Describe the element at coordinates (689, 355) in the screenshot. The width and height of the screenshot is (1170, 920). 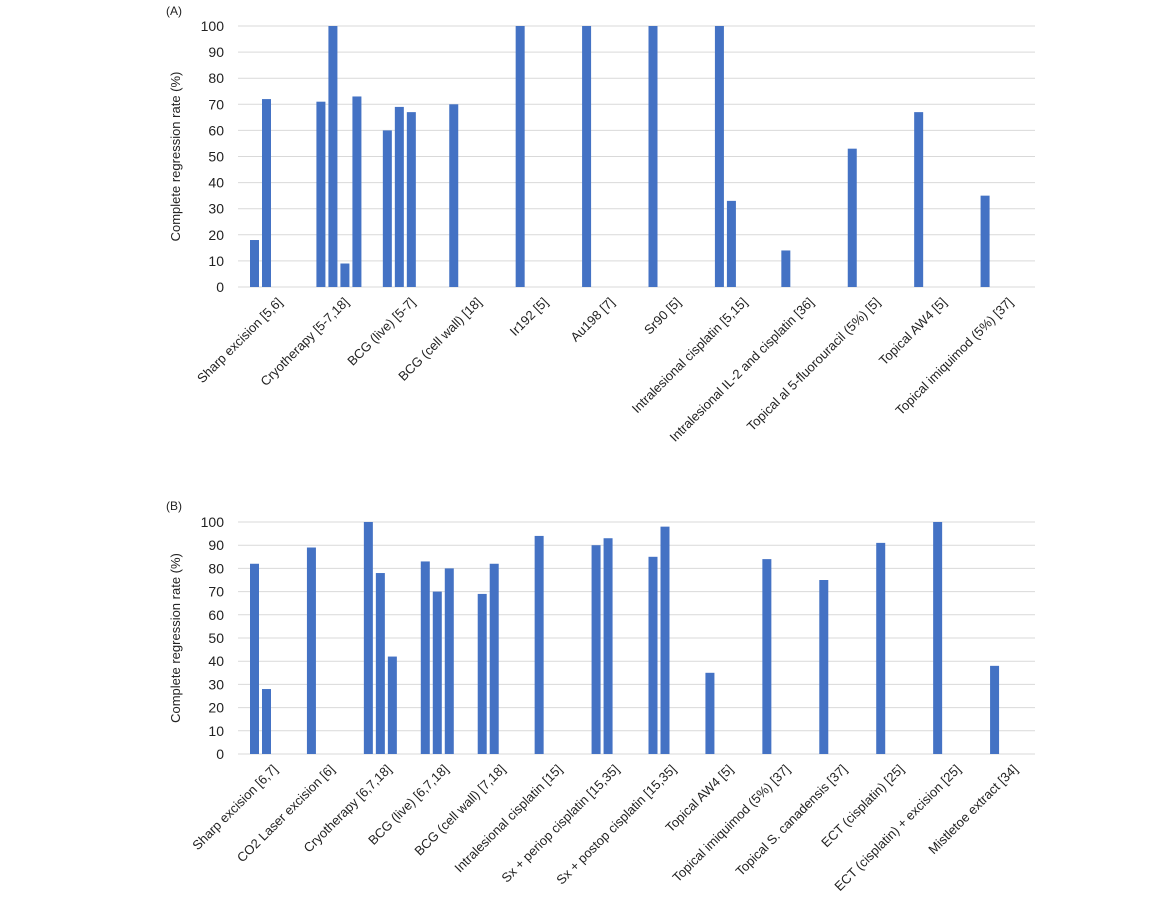
I see `x-tick-label: Intralesional cisplatin [5,15]` at that location.